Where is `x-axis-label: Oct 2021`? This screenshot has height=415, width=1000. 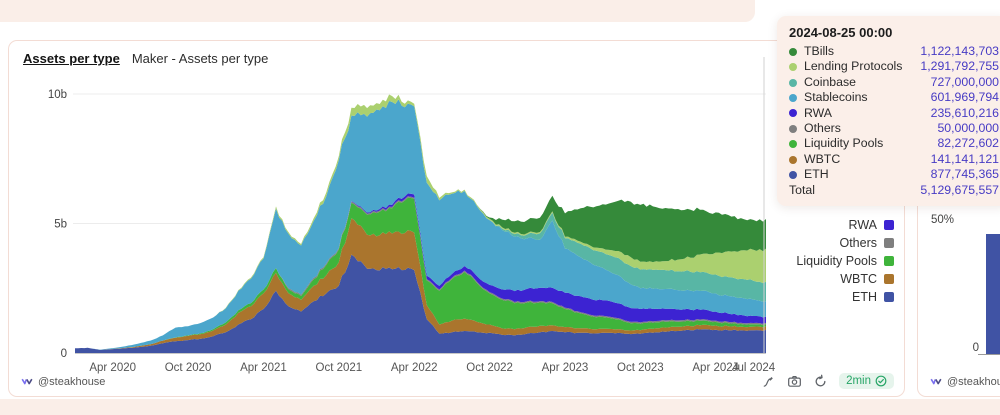
x-axis-label: Oct 2021 is located at coordinates (339, 368).